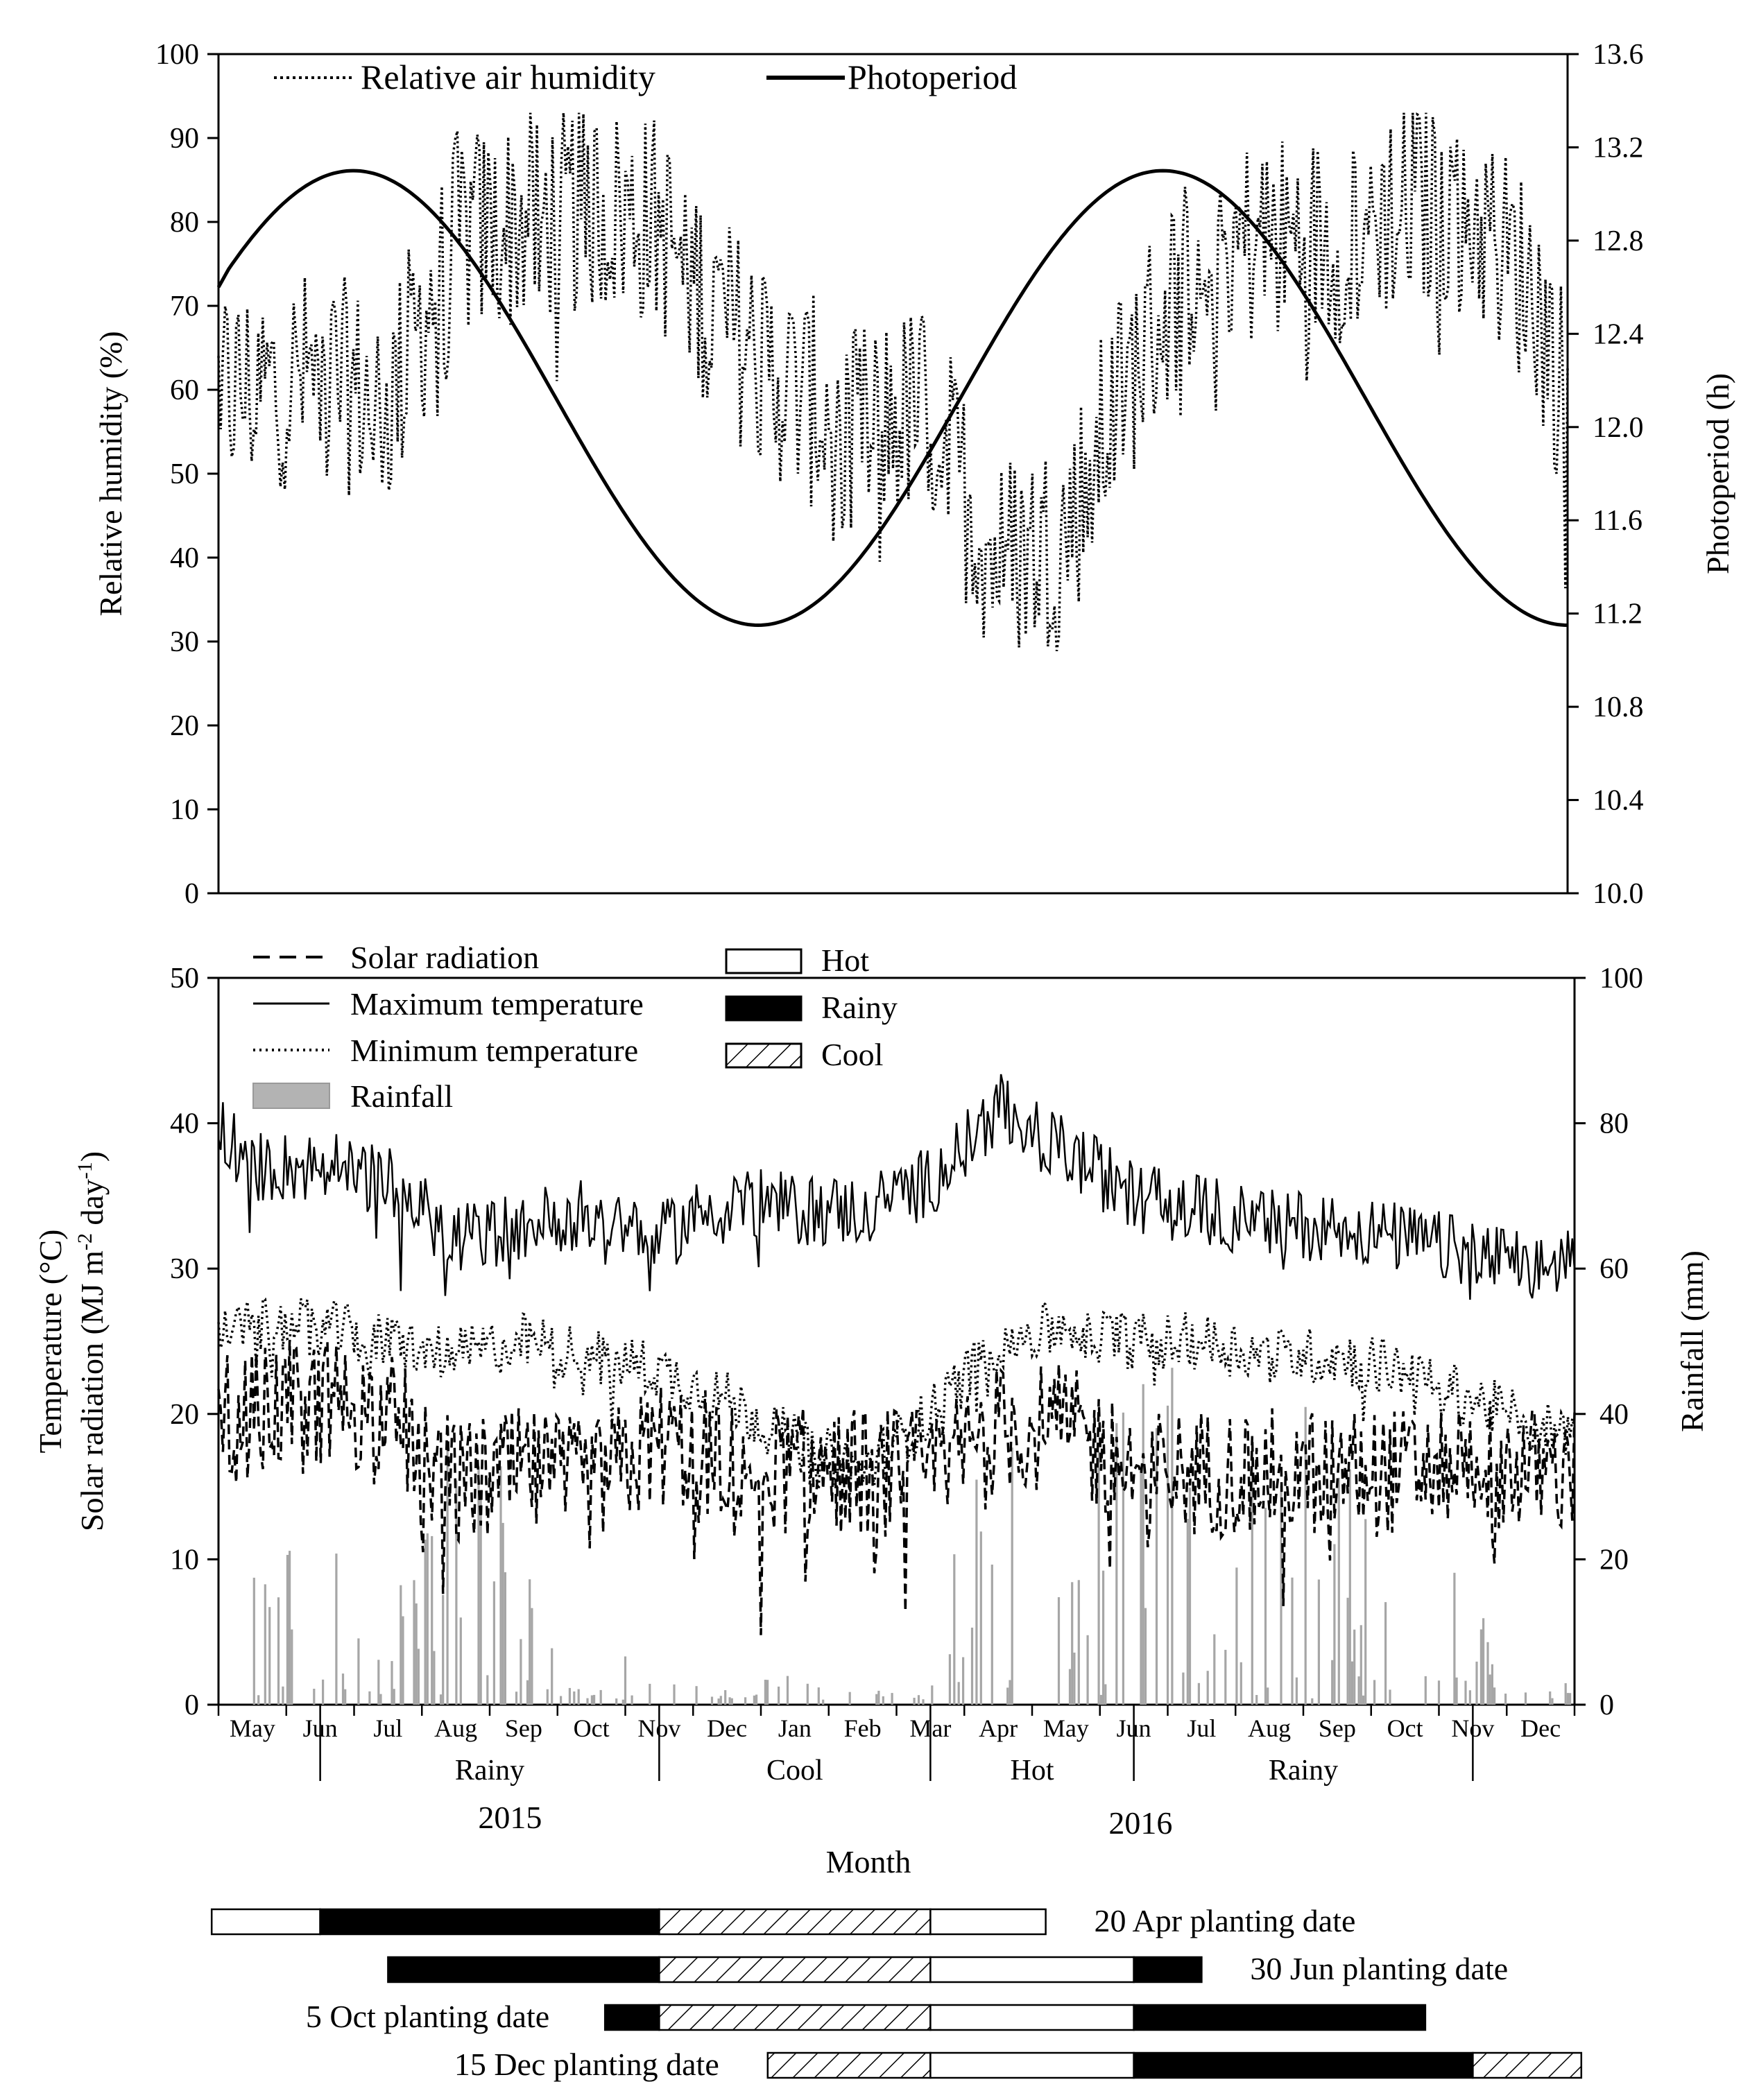  I want to click on planting-date-label: 20 Apr planting date, so click(1225, 1920).